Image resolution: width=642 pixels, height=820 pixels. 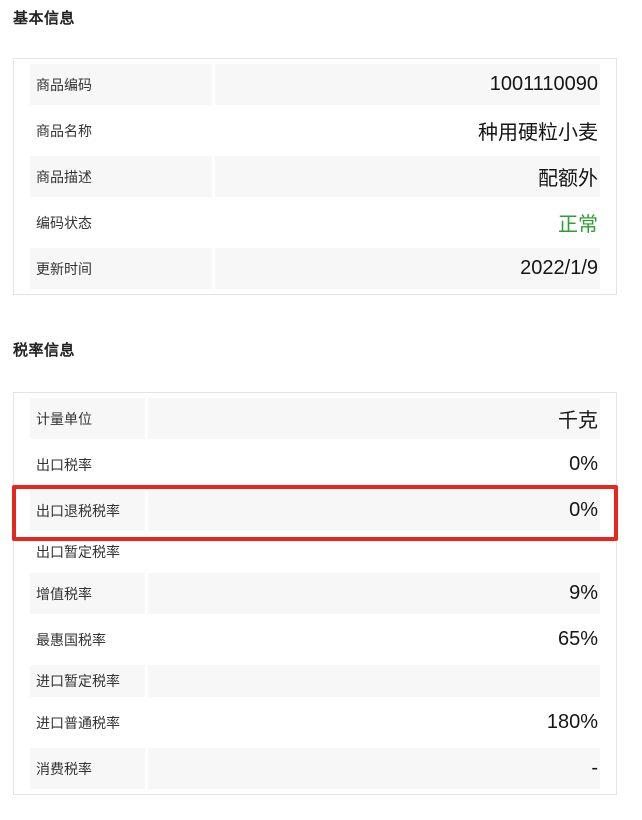 I want to click on table-row: 计量单位 千克, so click(x=315, y=418).